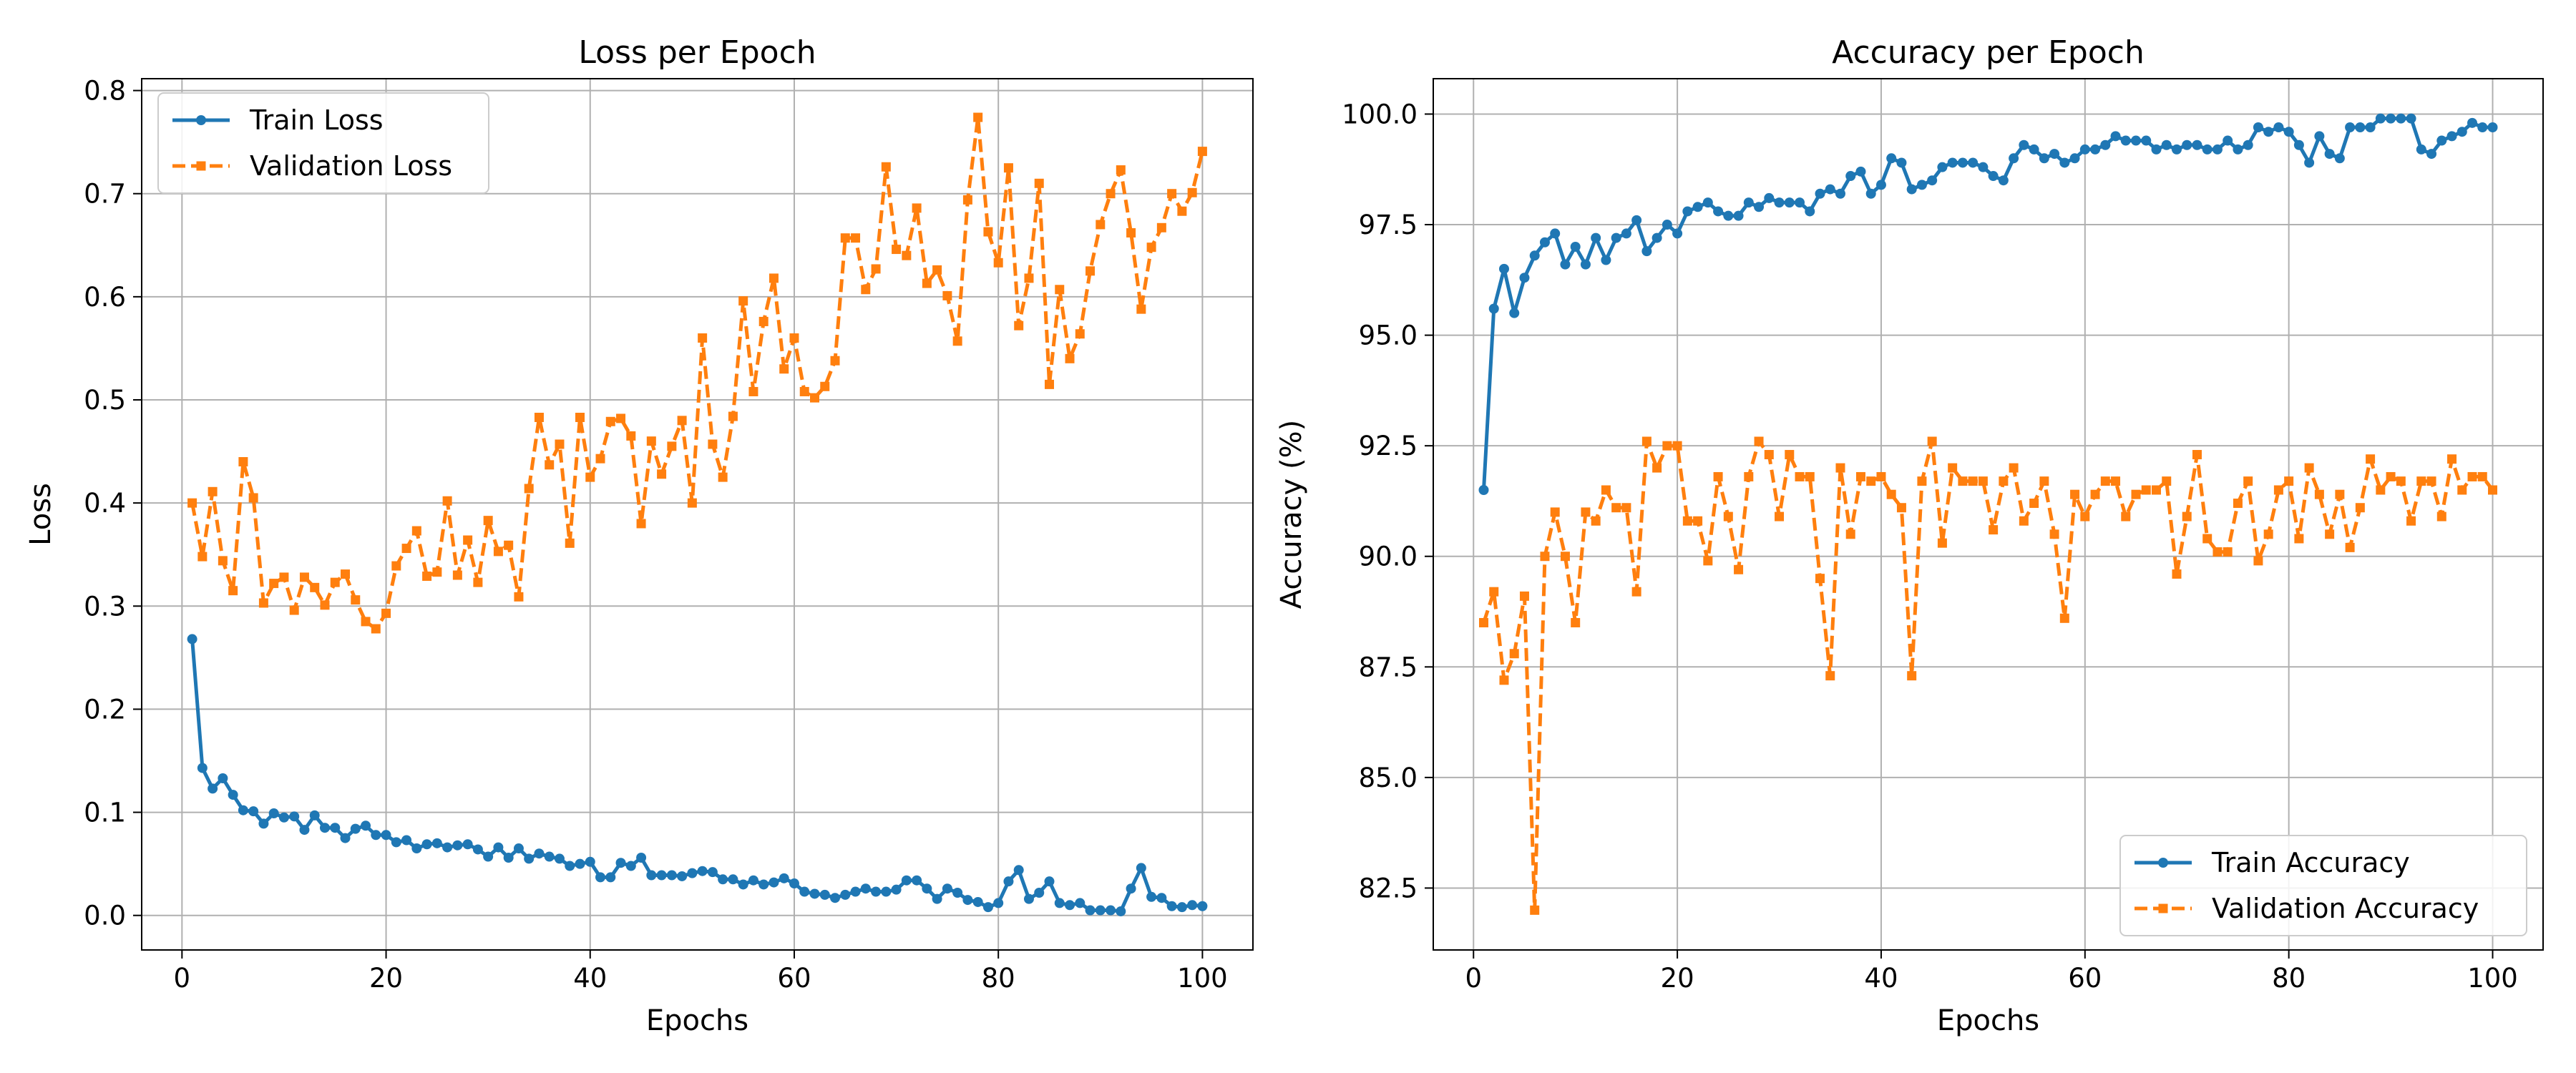 The height and width of the screenshot is (1073, 2576). What do you see at coordinates (1881, 979) in the screenshot?
I see `x-tick-label: 40` at bounding box center [1881, 979].